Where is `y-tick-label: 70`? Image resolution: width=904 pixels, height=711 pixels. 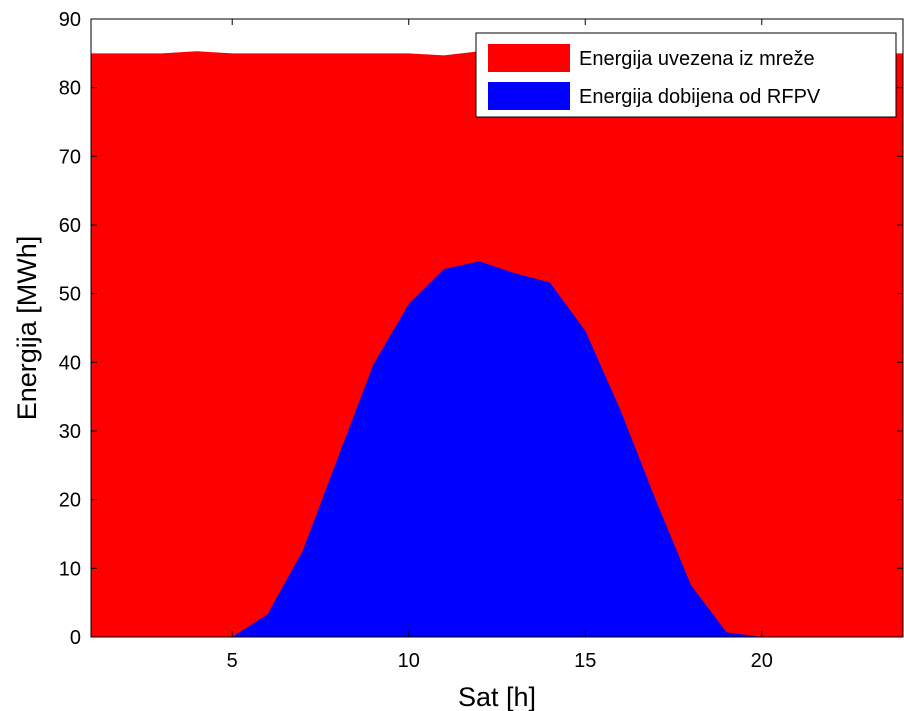
y-tick-label: 70 is located at coordinates (70, 157).